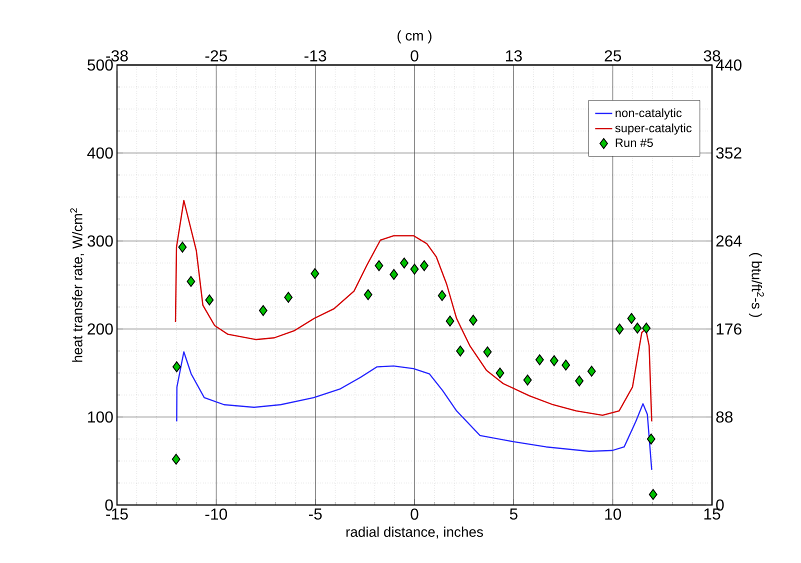  I want to click on x2-tick-label: 38, so click(712, 56).